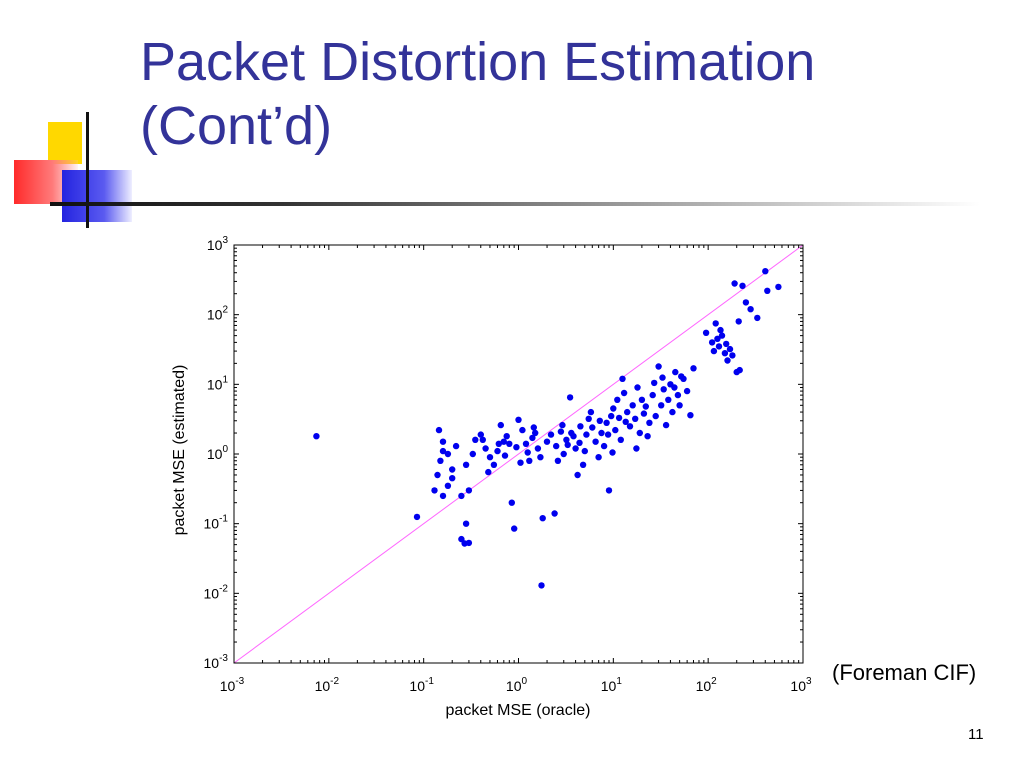 Image resolution: width=1024 pixels, height=768 pixels. I want to click on x-tick-label: 10¹, so click(612, 685).